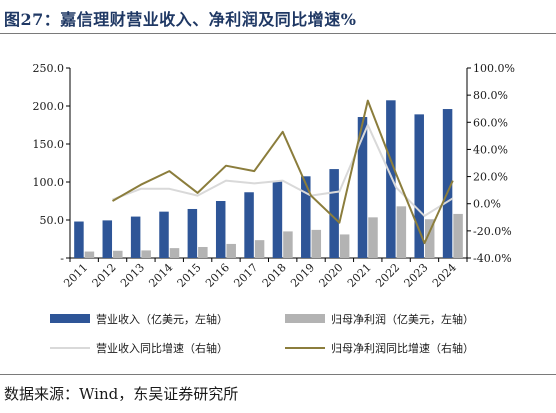 This screenshot has width=556, height=413. What do you see at coordinates (490, 177) in the screenshot?
I see `right-tick-label: 20.0%` at bounding box center [490, 177].